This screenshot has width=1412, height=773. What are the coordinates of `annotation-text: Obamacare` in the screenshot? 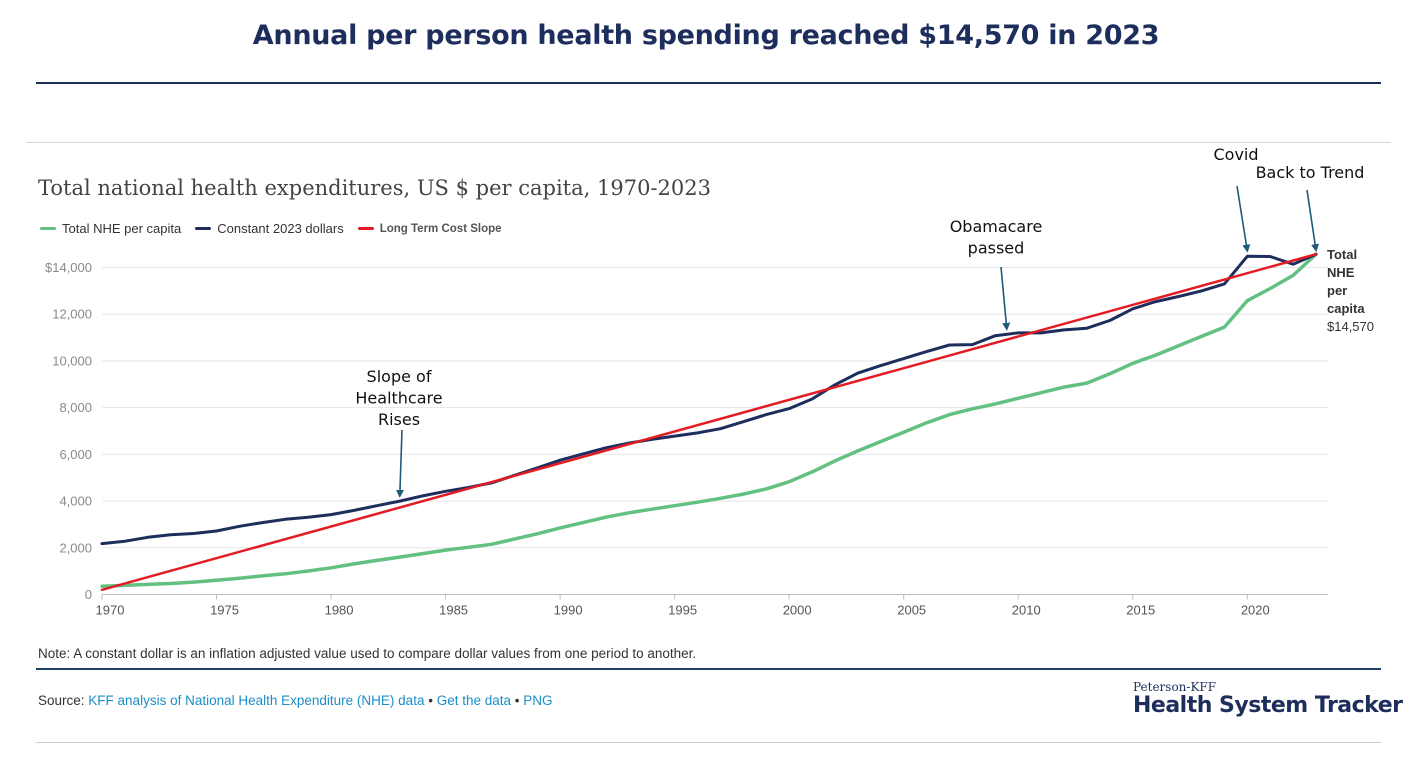 It's located at (996, 226).